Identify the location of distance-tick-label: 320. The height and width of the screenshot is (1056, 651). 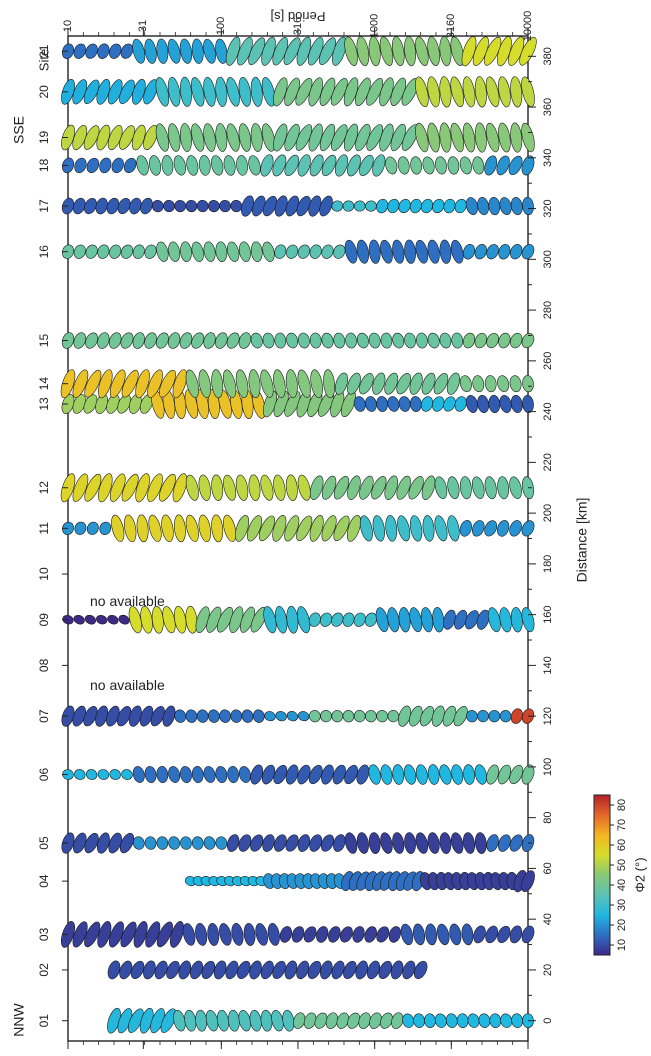
(548, 208).